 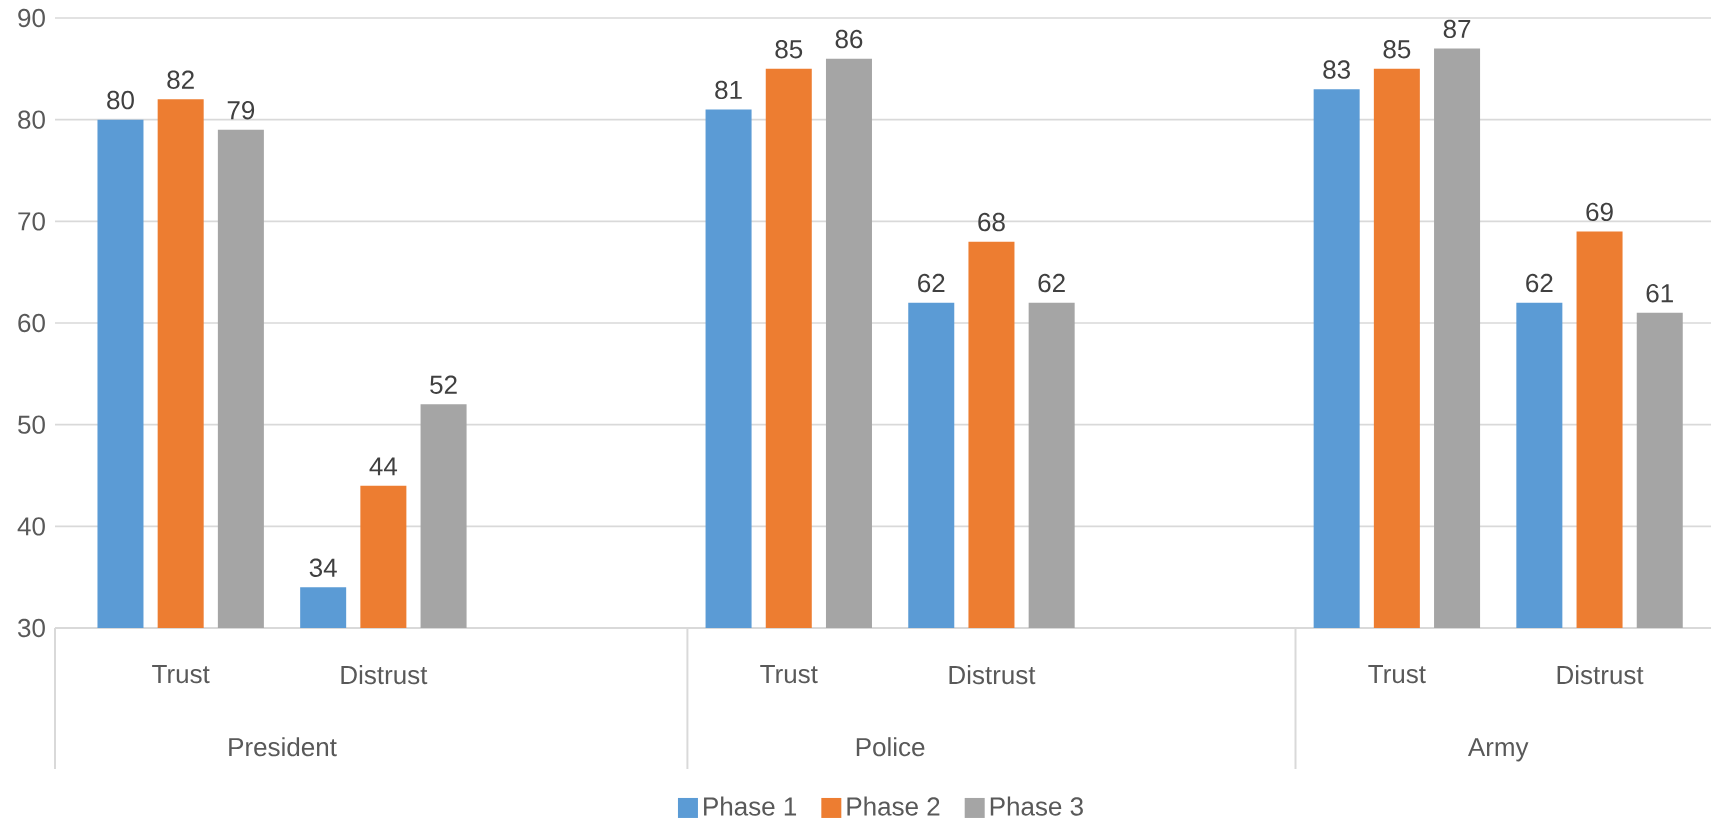 What do you see at coordinates (1336, 69) in the screenshot?
I see `data-label: 83` at bounding box center [1336, 69].